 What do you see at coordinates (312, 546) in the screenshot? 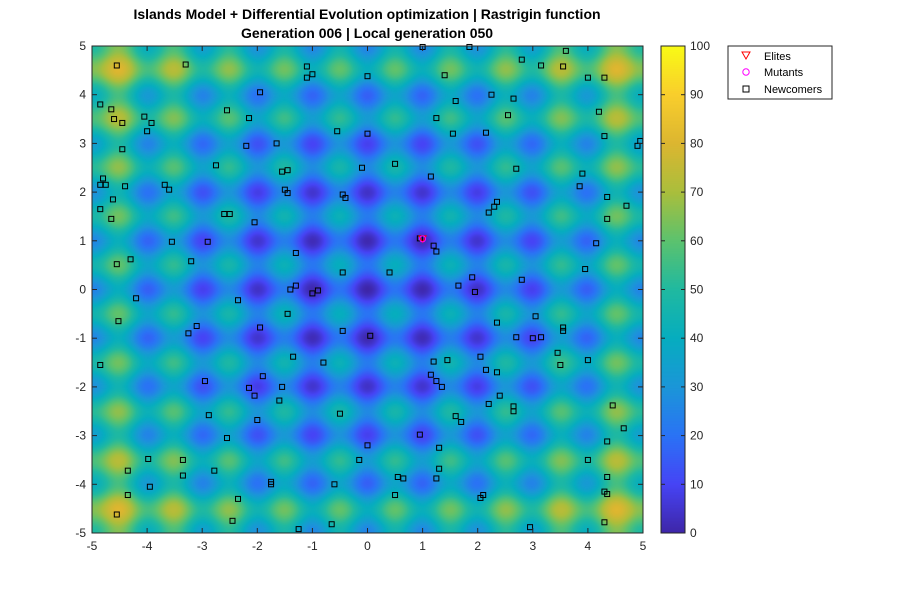
I see `x-tick-label: -1` at bounding box center [312, 546].